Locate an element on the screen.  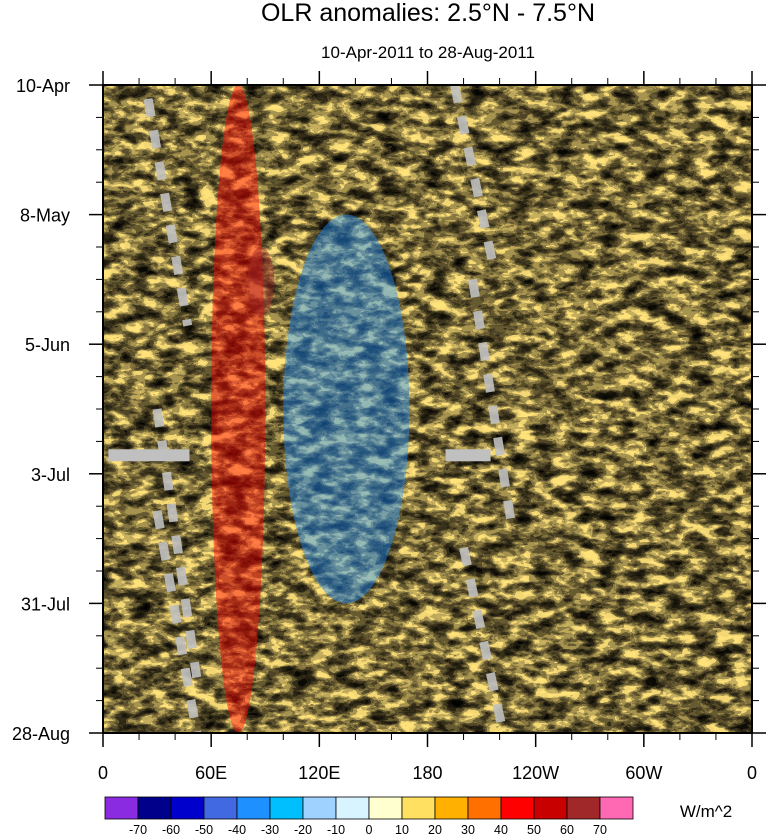
x-tick-label: 60E is located at coordinates (211, 773).